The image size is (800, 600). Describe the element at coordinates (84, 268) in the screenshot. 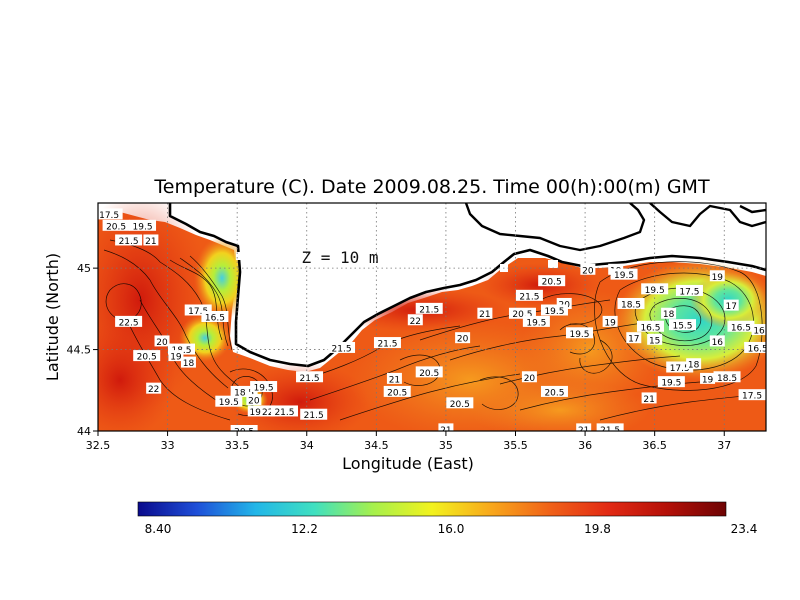

I see `y-tick-label: 45` at that location.